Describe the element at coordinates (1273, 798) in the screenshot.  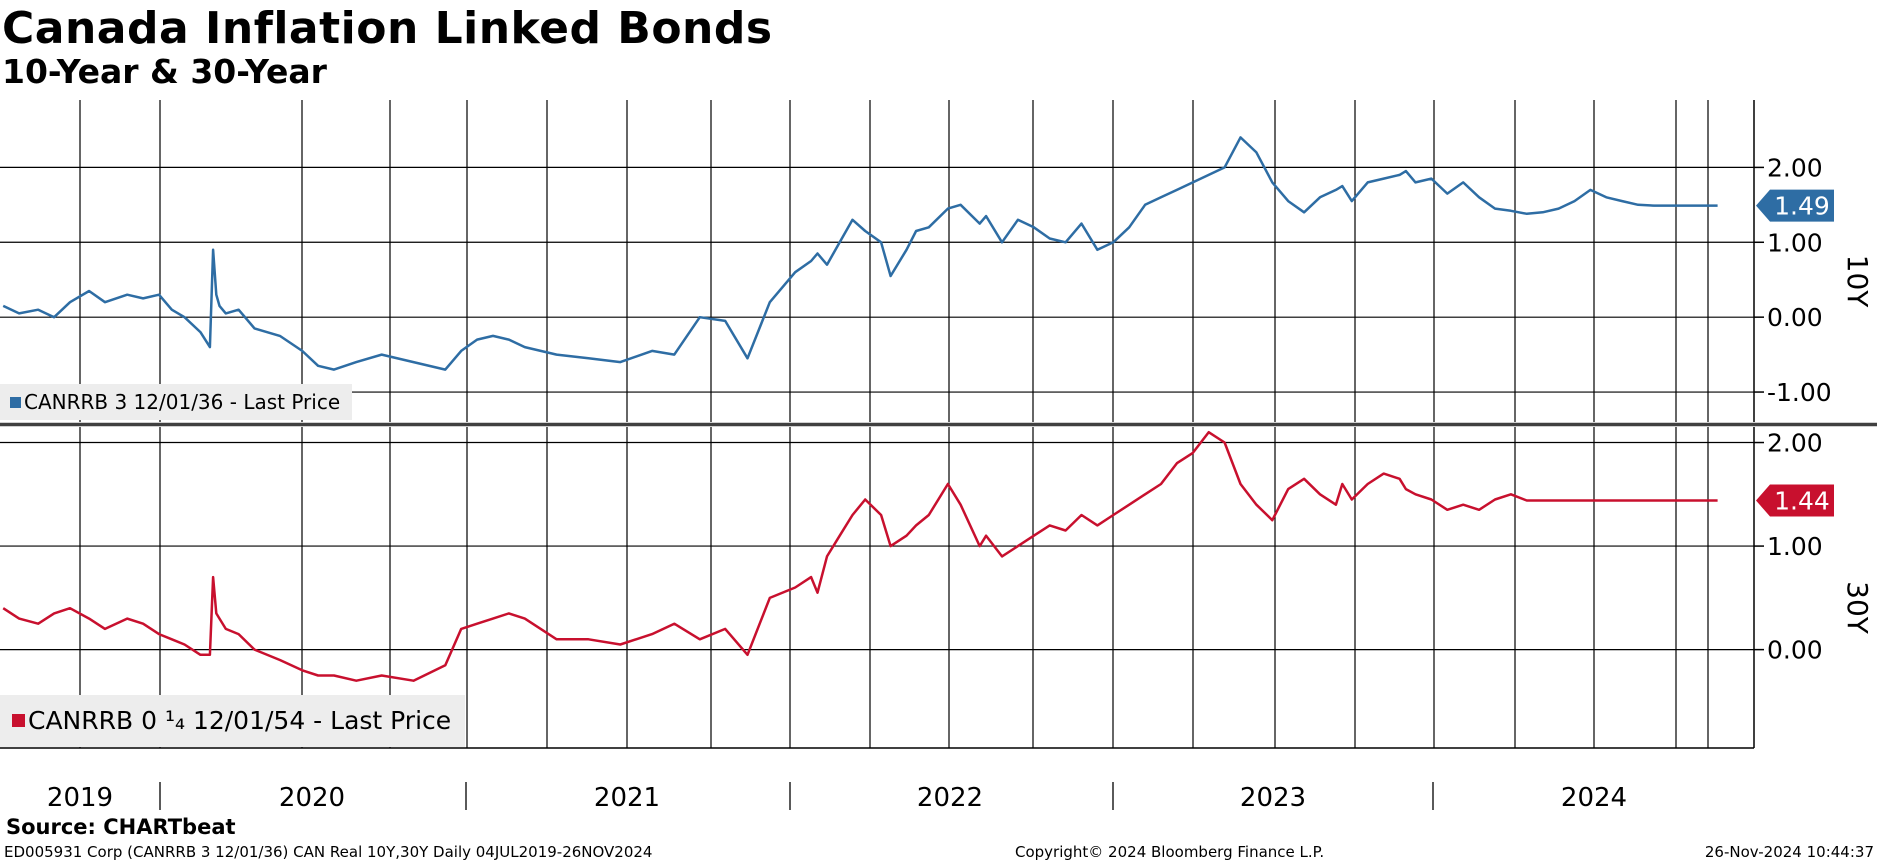
I see `x-year-label: 2023` at that location.